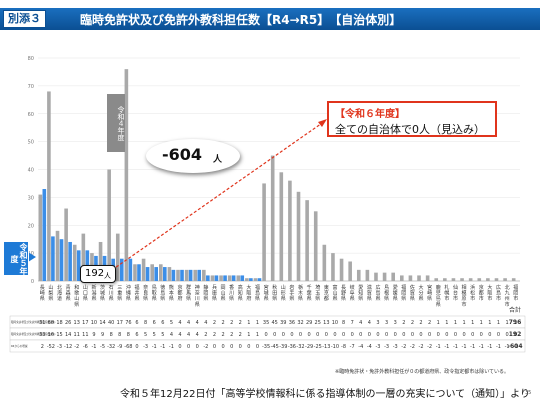  What do you see at coordinates (188, 287) in the screenshot?
I see `x-tick-label: 群` at bounding box center [188, 287].